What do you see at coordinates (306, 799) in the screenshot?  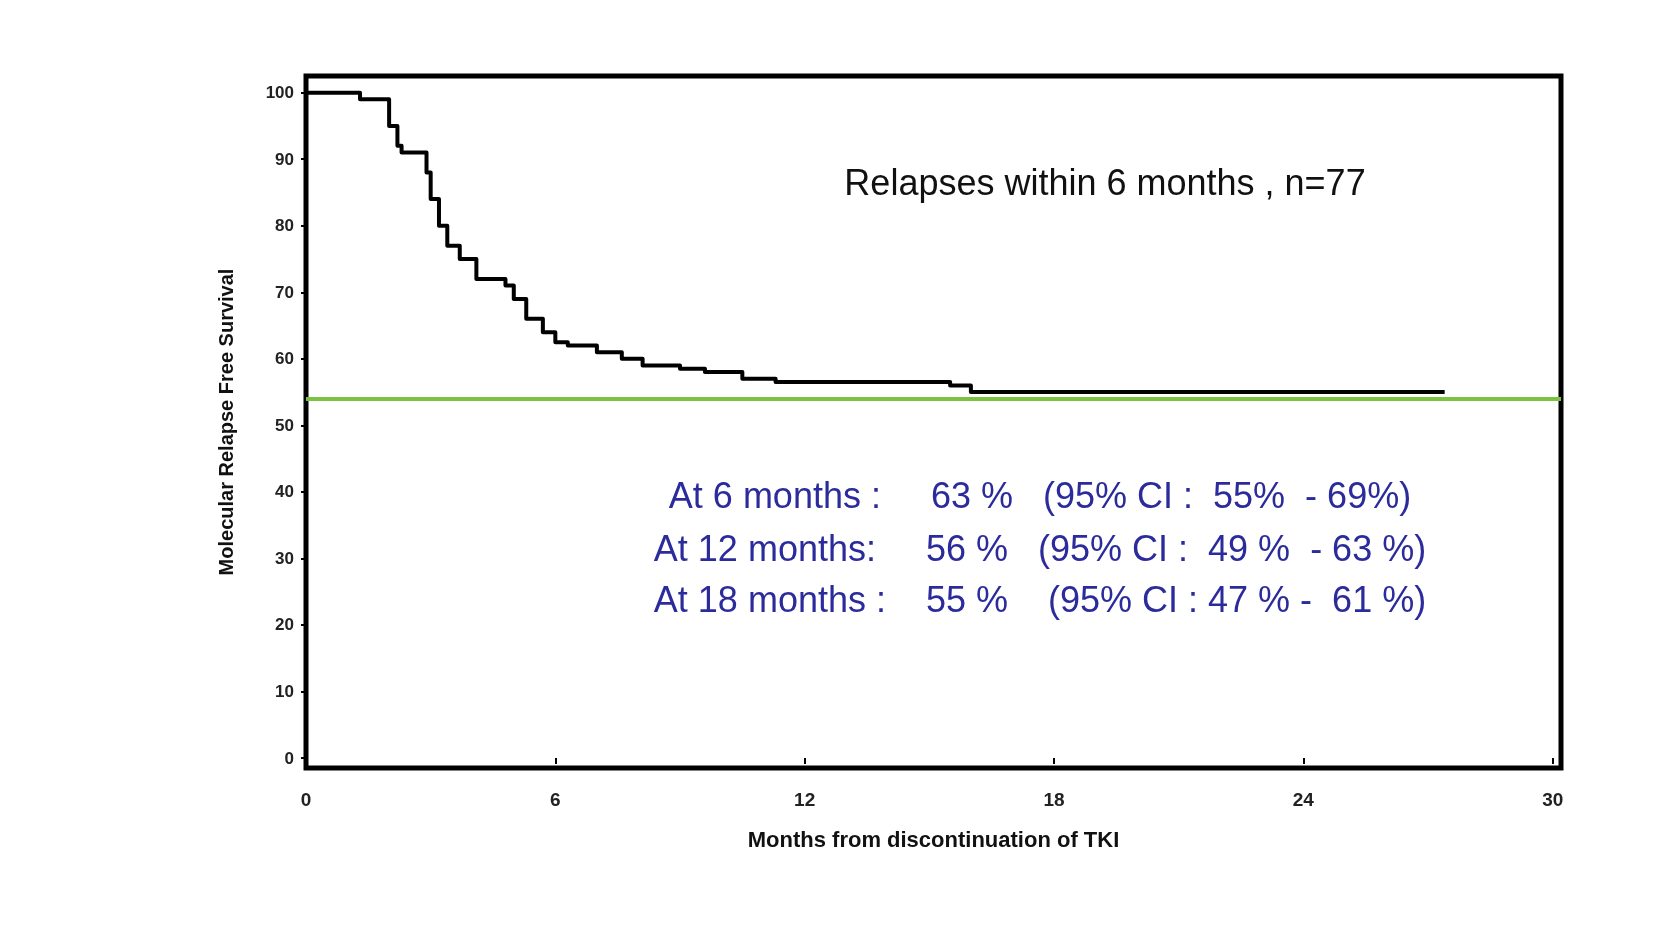 I see `x-tick-label: 0` at bounding box center [306, 799].